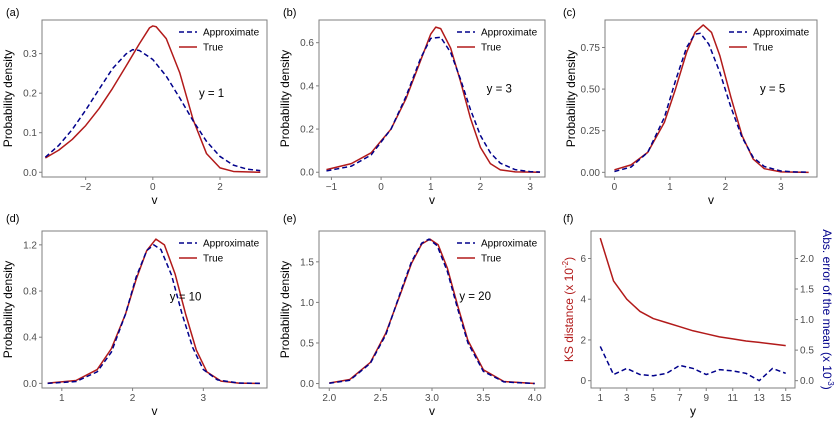 The image size is (839, 422). What do you see at coordinates (565, 264) in the screenshot?
I see `y-axis-label-exp: -2` at bounding box center [565, 264].